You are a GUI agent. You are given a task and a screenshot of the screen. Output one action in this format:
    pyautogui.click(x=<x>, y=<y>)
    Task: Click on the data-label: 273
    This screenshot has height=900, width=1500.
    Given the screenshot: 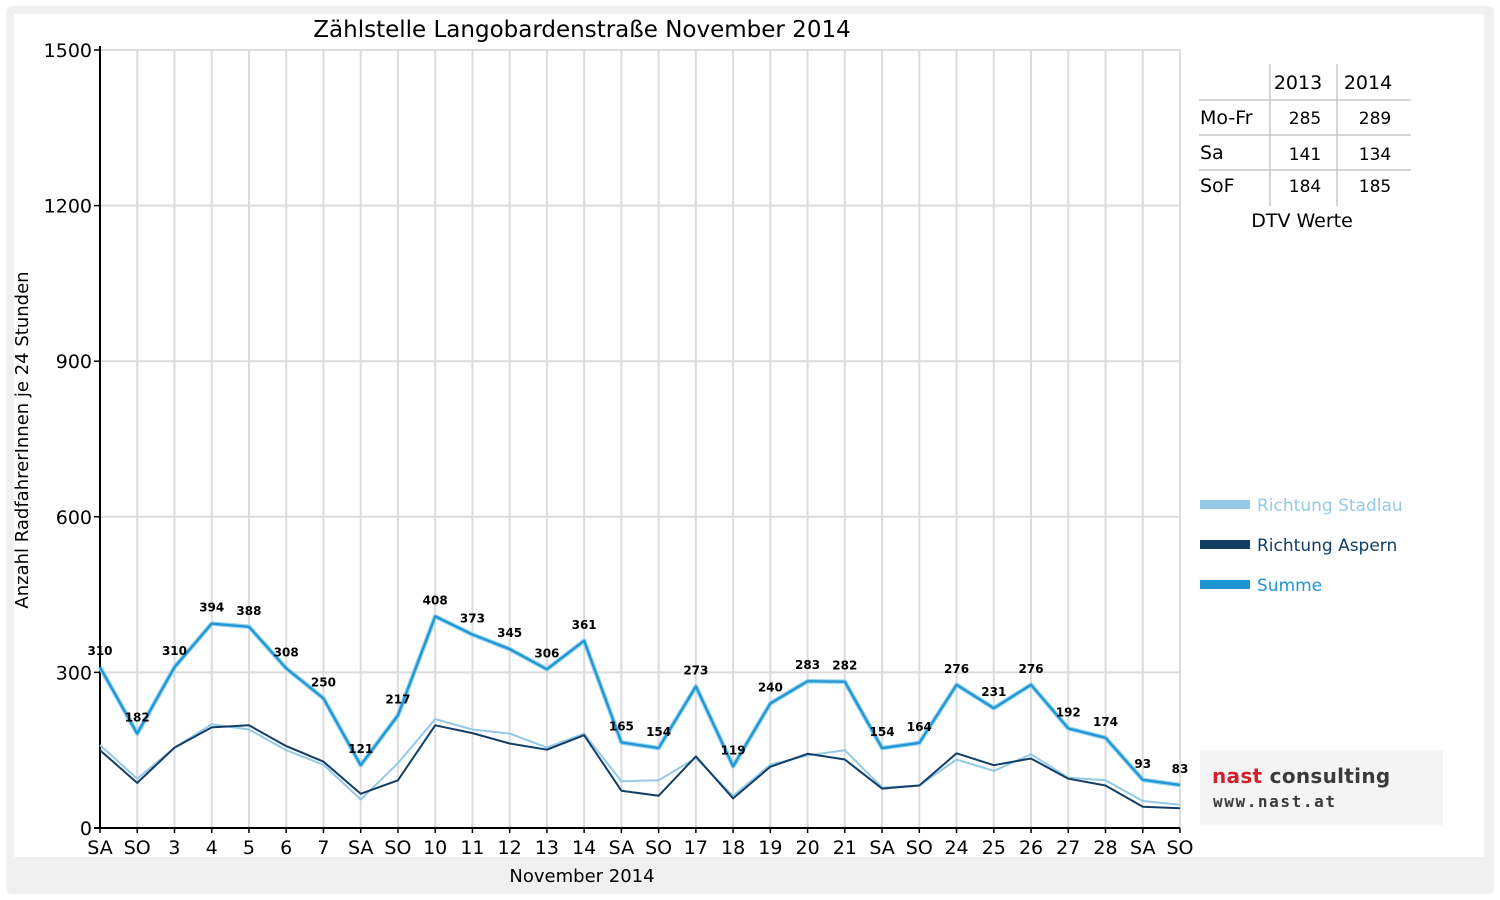 What is the action you would take?
    pyautogui.click(x=695, y=670)
    